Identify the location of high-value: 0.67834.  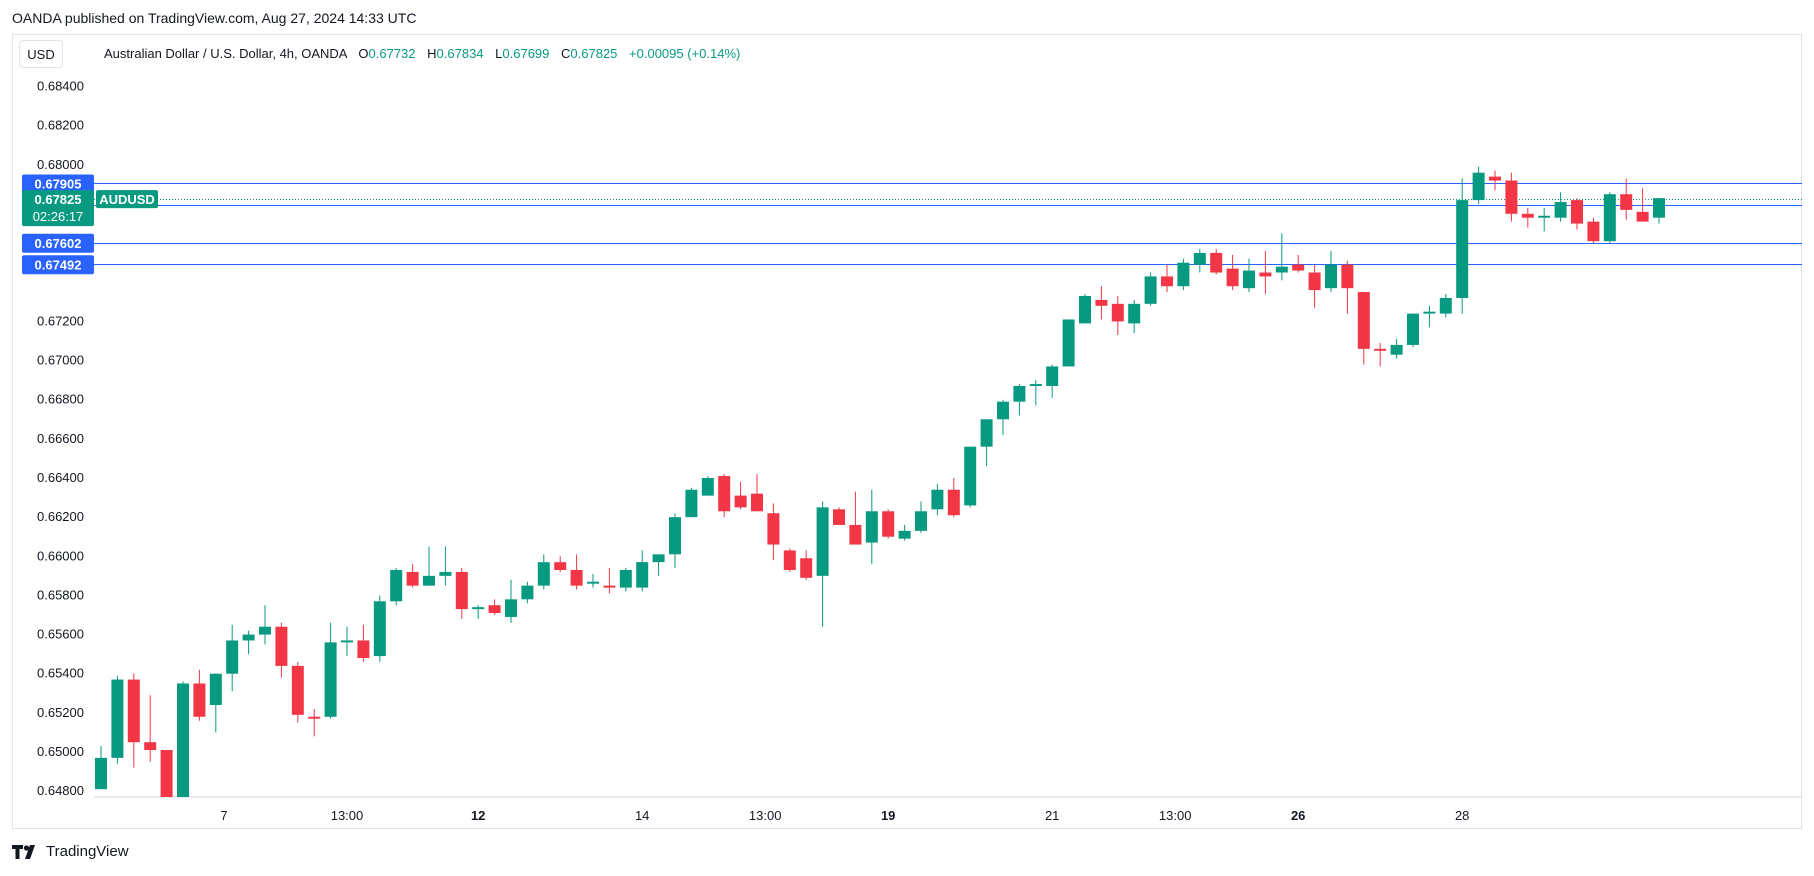
(460, 53).